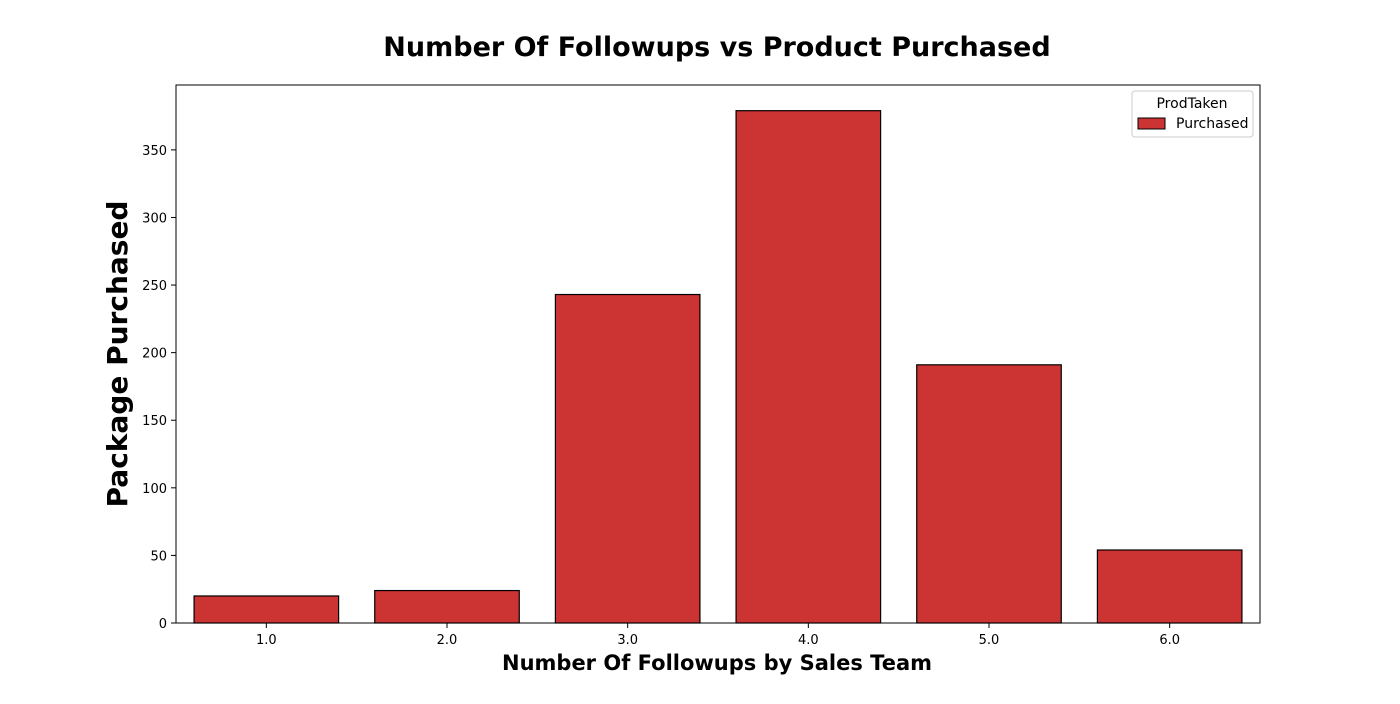 This screenshot has height=704, width=1400. I want to click on legend-swatch, so click(1151, 123).